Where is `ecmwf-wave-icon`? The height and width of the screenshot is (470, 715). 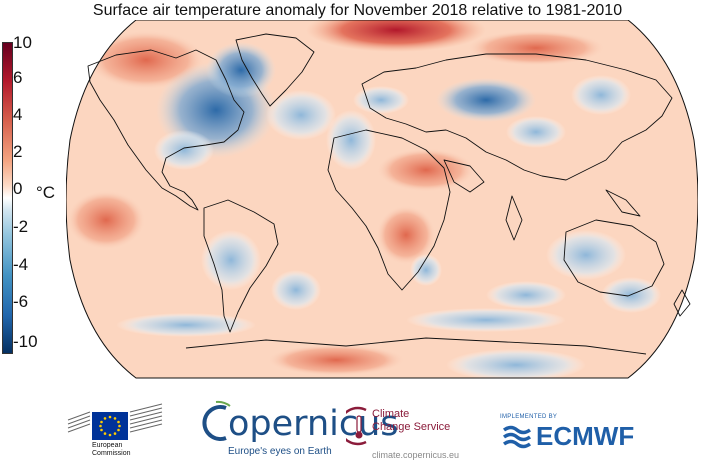 ecmwf-wave-icon is located at coordinates (517, 437).